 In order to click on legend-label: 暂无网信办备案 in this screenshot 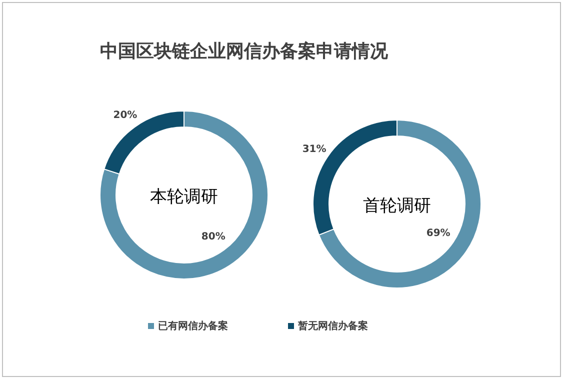, I will do `click(332, 326)`.